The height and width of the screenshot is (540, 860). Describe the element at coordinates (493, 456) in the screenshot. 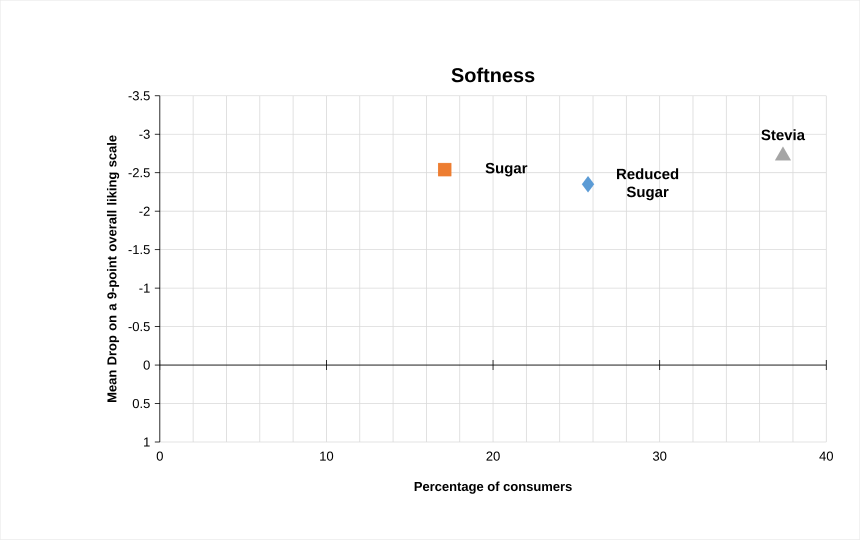

I see `x-tick-label: 20` at that location.